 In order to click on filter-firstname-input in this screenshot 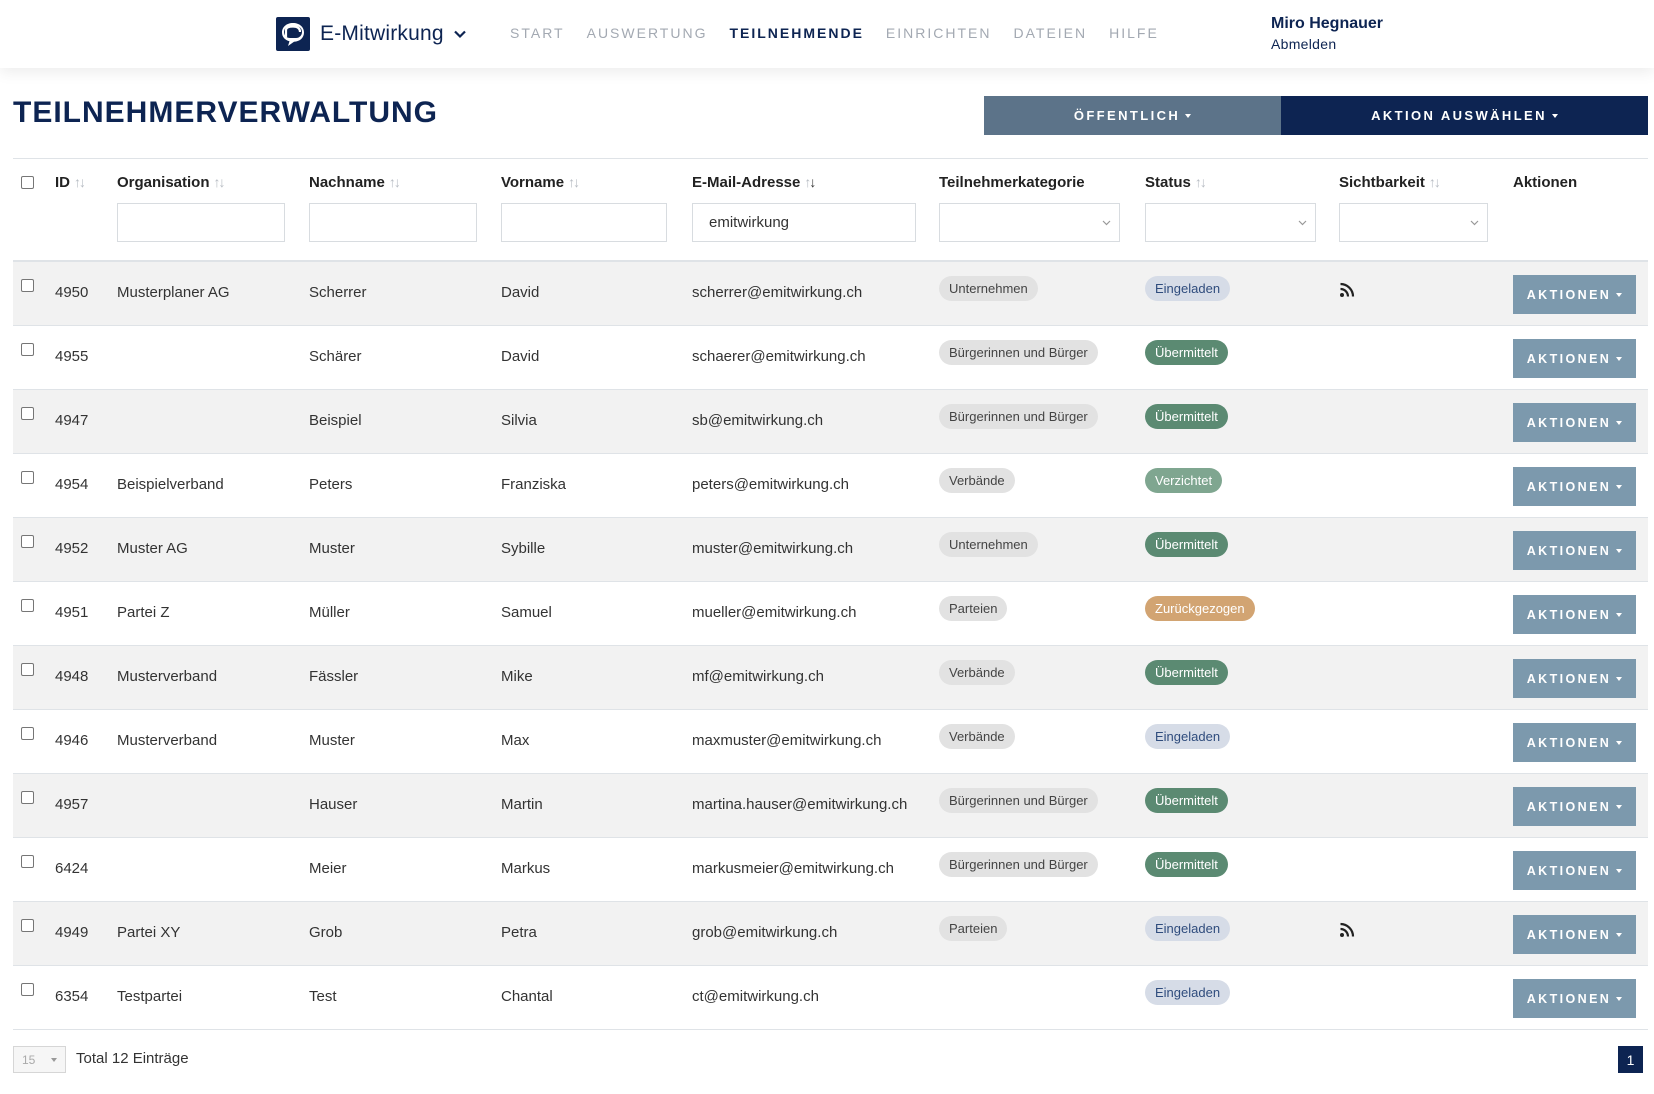, I will do `click(584, 222)`.